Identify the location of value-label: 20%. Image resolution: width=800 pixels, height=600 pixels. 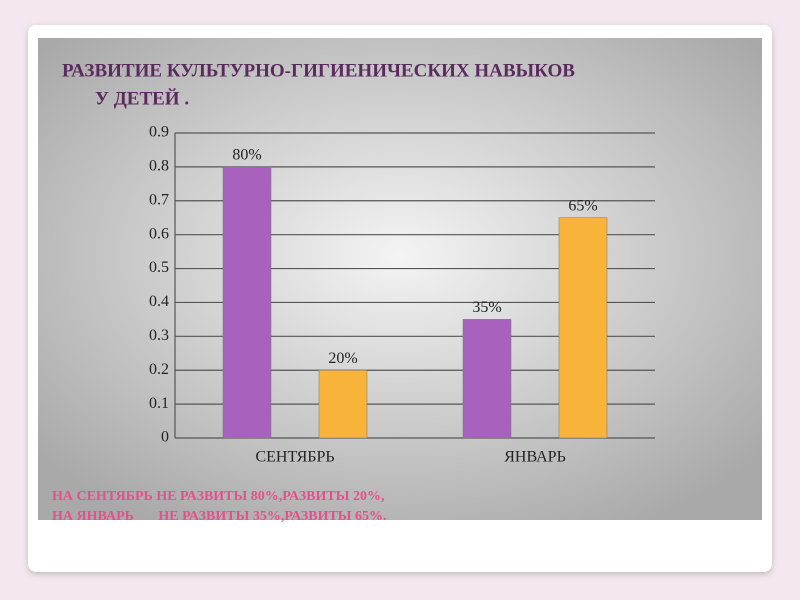
(342, 358).